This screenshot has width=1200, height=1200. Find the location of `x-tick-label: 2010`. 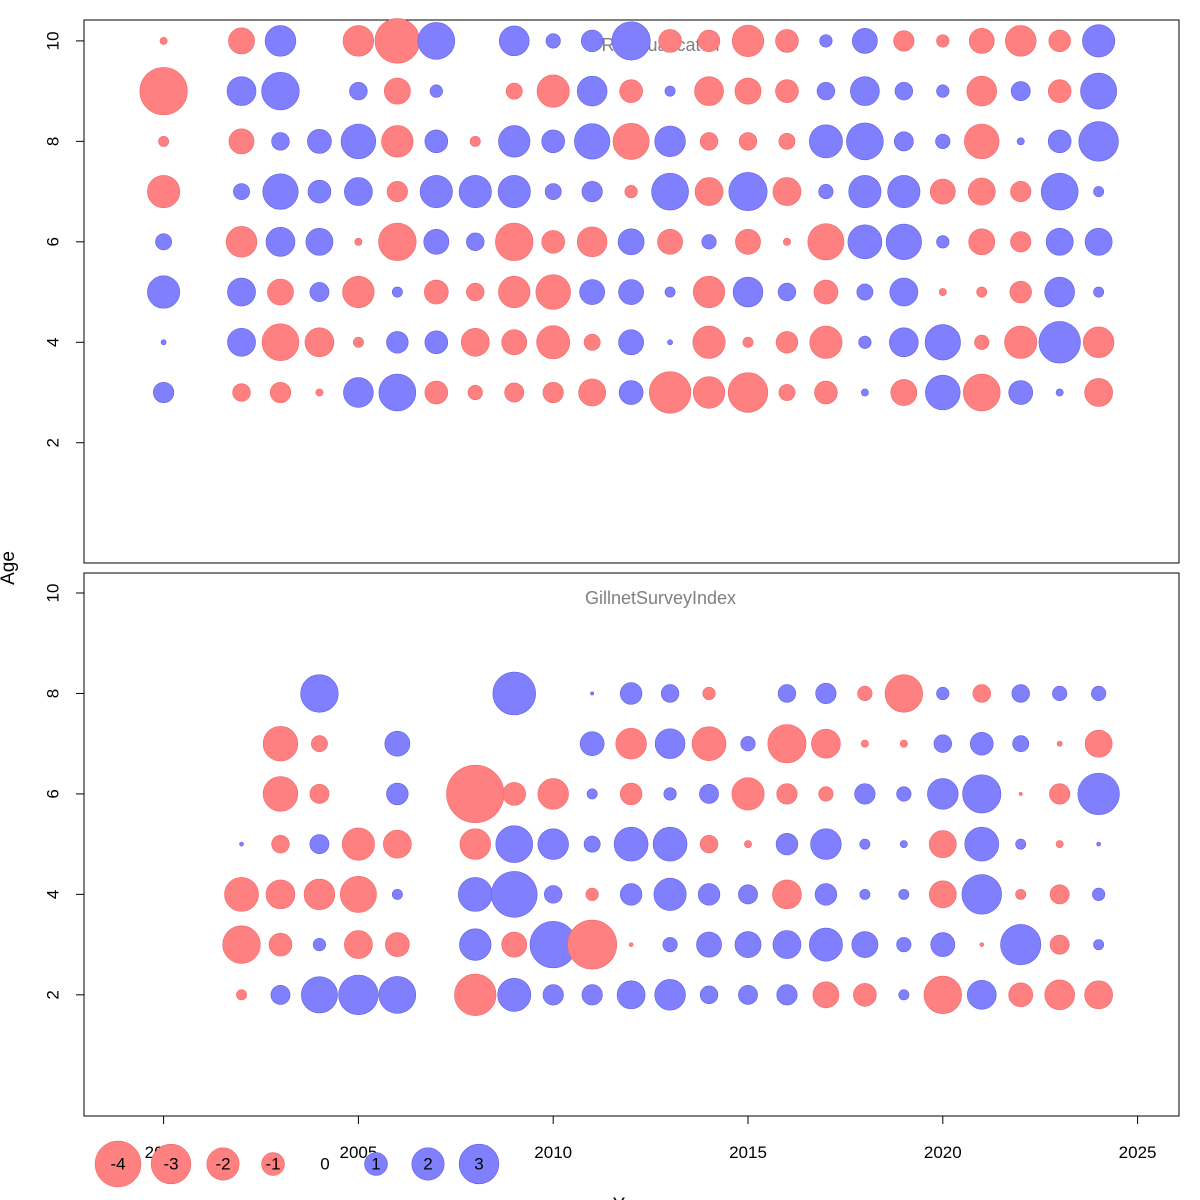

x-tick-label: 2010 is located at coordinates (553, 1152).